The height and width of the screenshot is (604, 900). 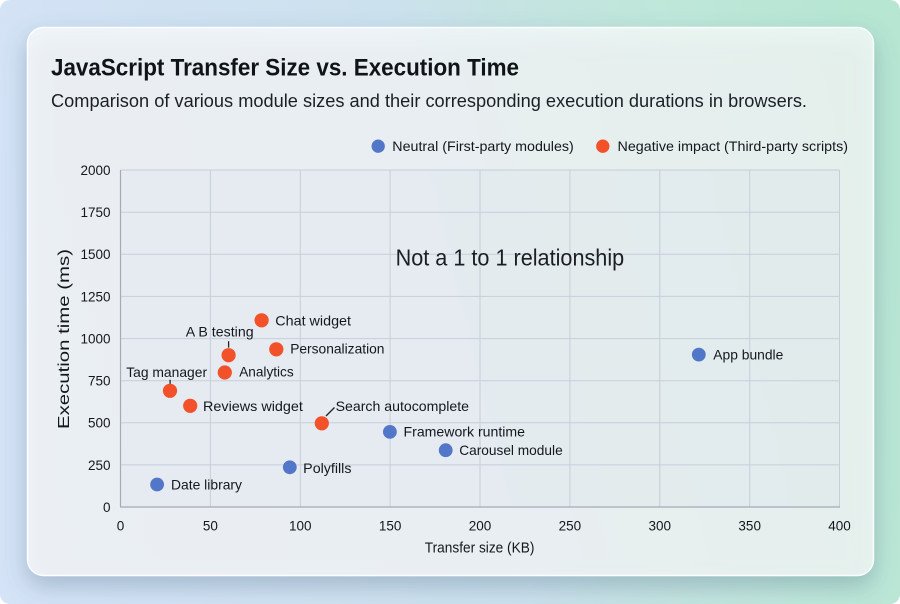 I want to click on svg-text: 2000, so click(x=95, y=170).